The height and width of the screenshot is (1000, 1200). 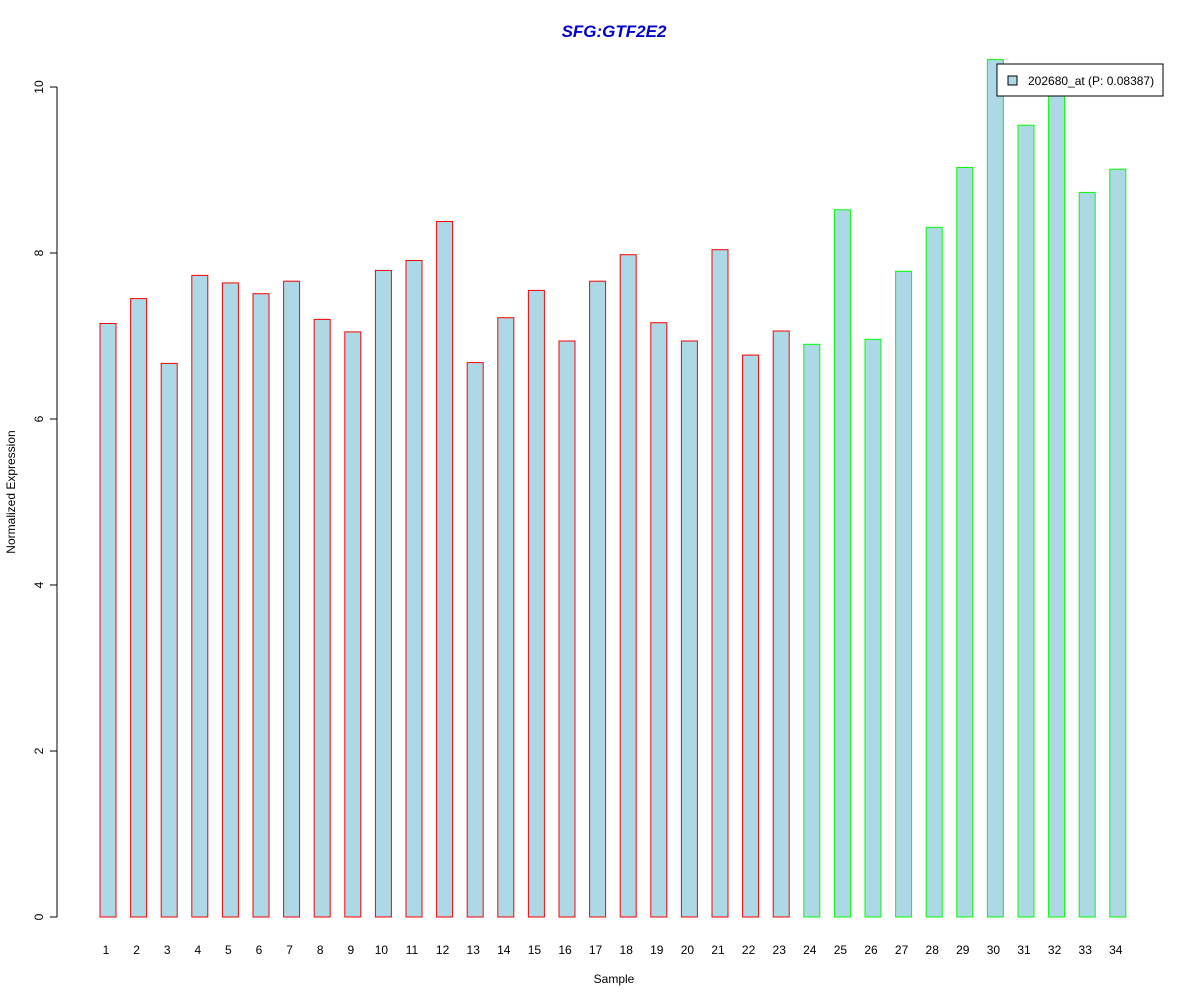 I want to click on x-tick-label: 12, so click(x=443, y=950).